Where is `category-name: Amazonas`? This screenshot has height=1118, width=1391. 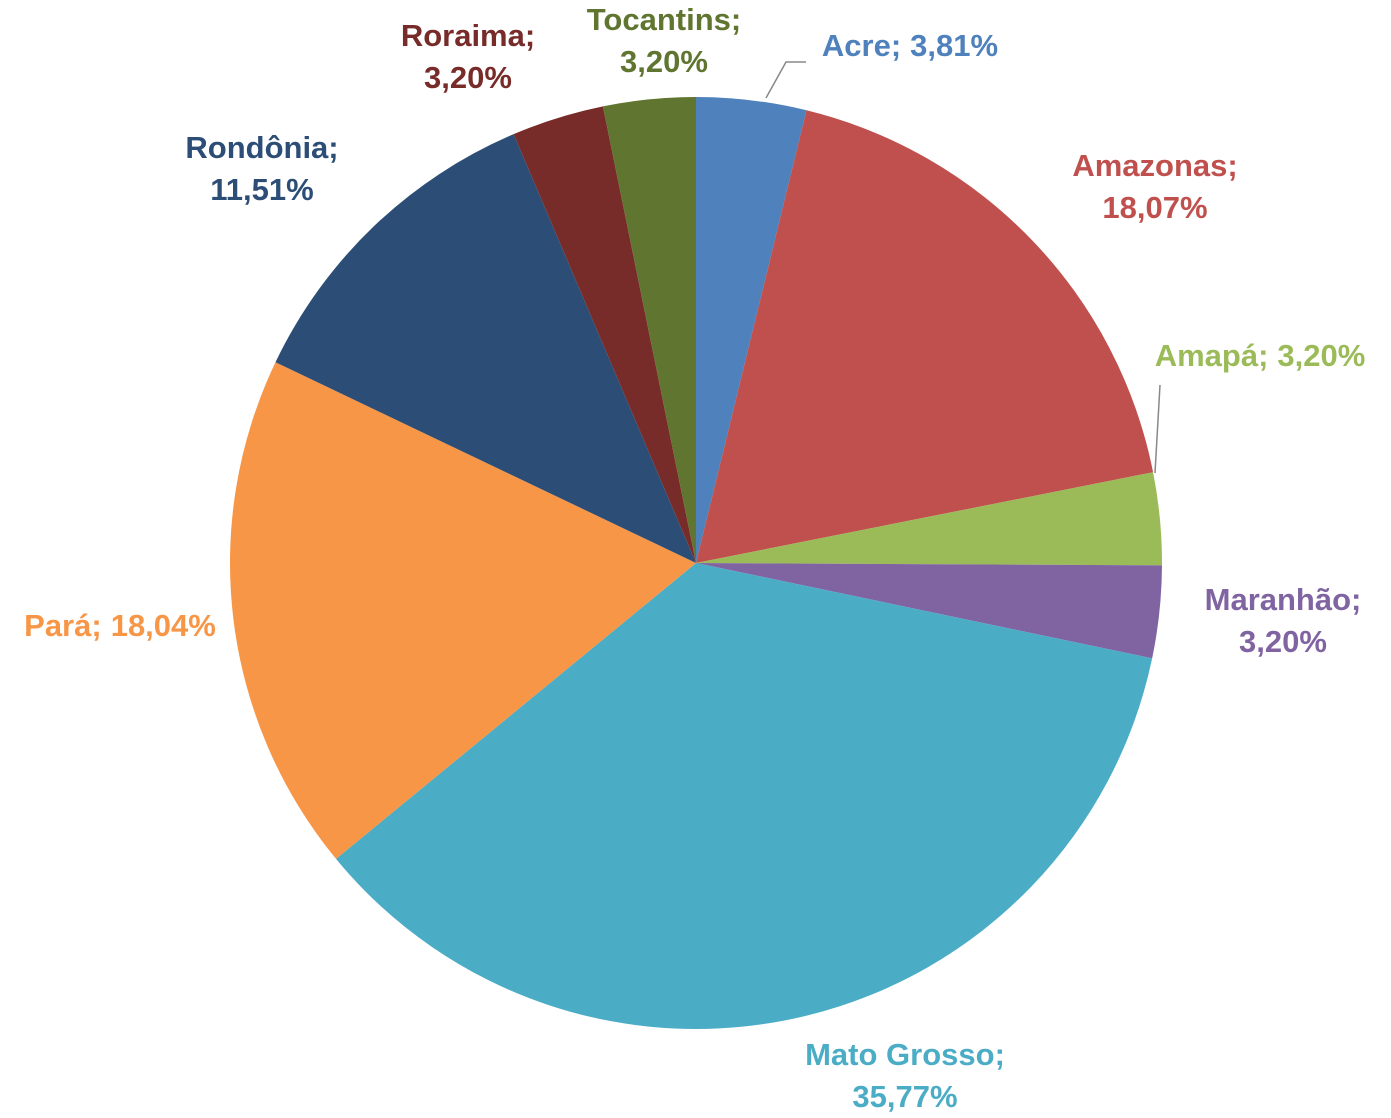
category-name: Amazonas is located at coordinates (1149, 165).